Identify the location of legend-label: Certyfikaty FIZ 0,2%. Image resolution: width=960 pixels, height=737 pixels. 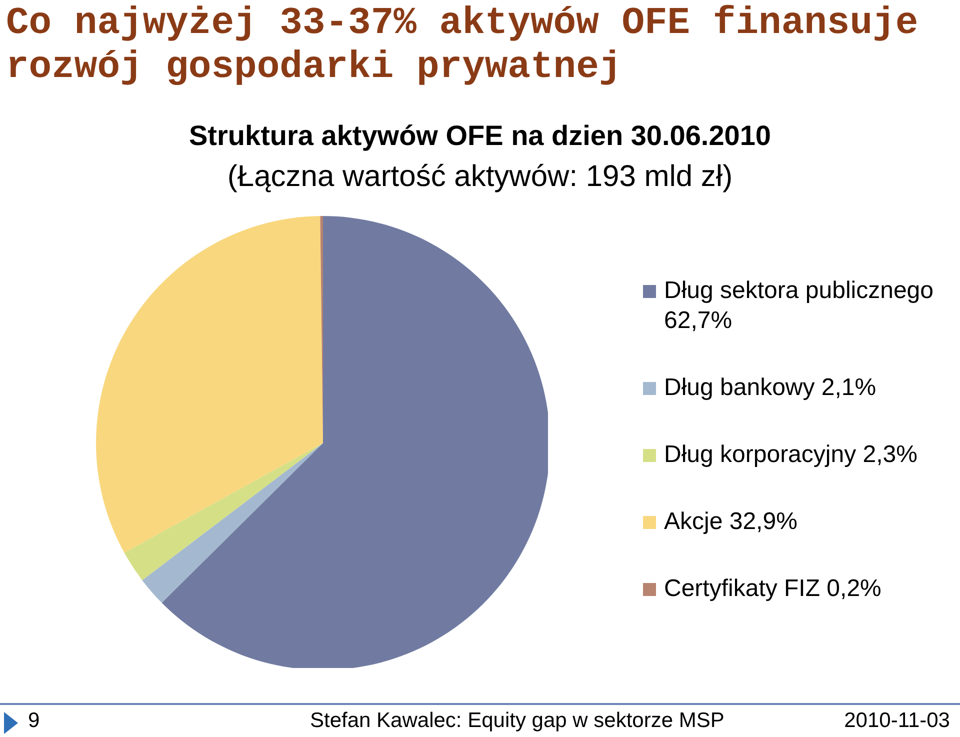
(773, 589).